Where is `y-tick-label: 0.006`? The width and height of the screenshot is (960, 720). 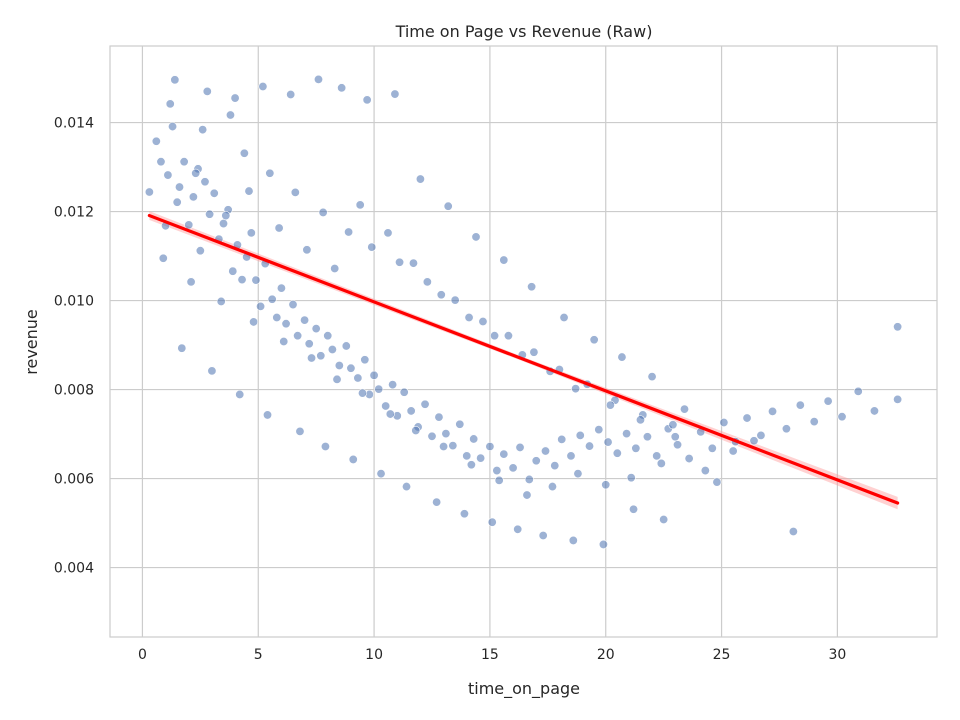 y-tick-label: 0.006 is located at coordinates (74, 480).